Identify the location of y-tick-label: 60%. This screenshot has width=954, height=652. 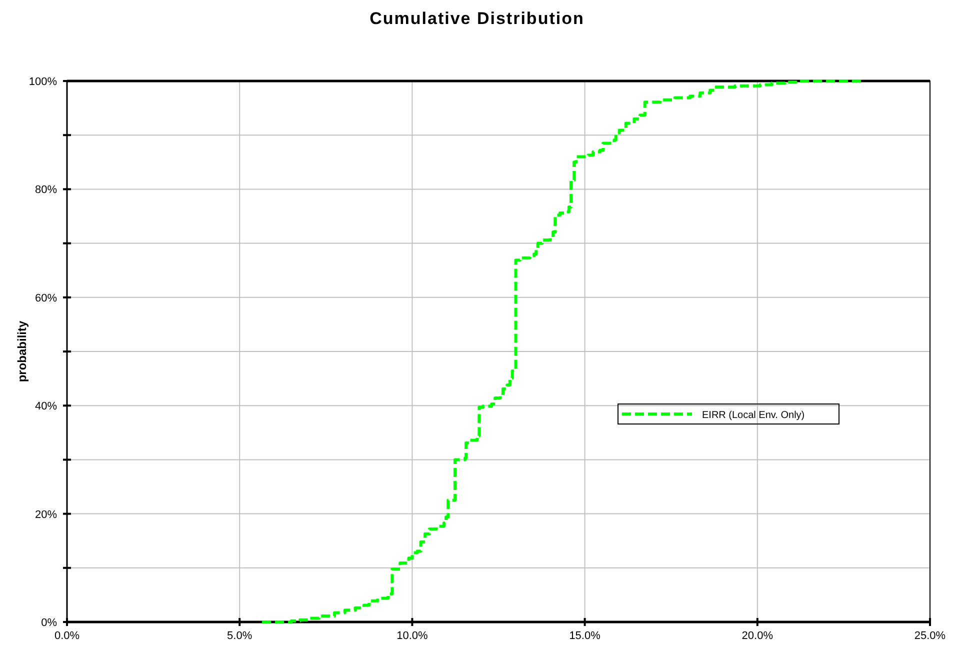
(46, 298).